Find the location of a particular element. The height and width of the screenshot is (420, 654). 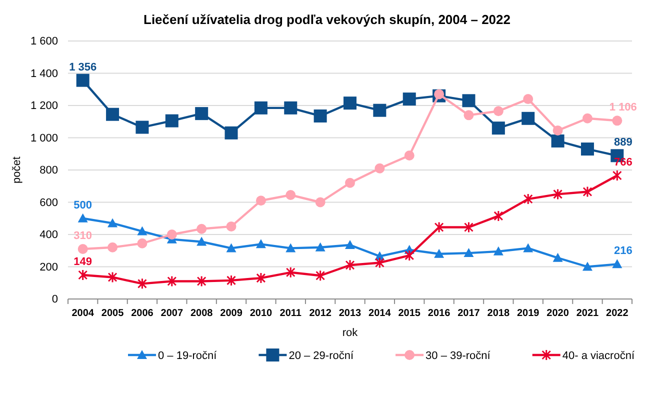

y-tick-label: 1 600 is located at coordinates (44, 42).